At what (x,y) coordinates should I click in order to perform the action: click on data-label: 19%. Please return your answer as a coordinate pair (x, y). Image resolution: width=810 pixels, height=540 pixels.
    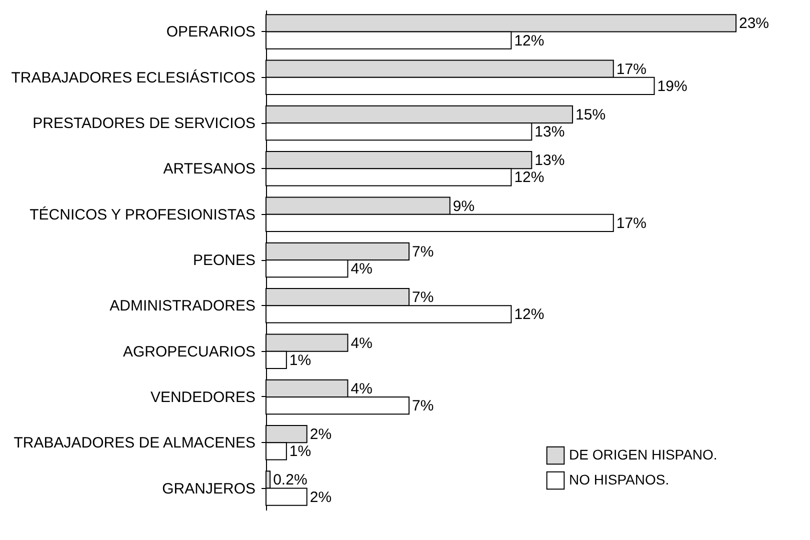
    Looking at the image, I should click on (672, 86).